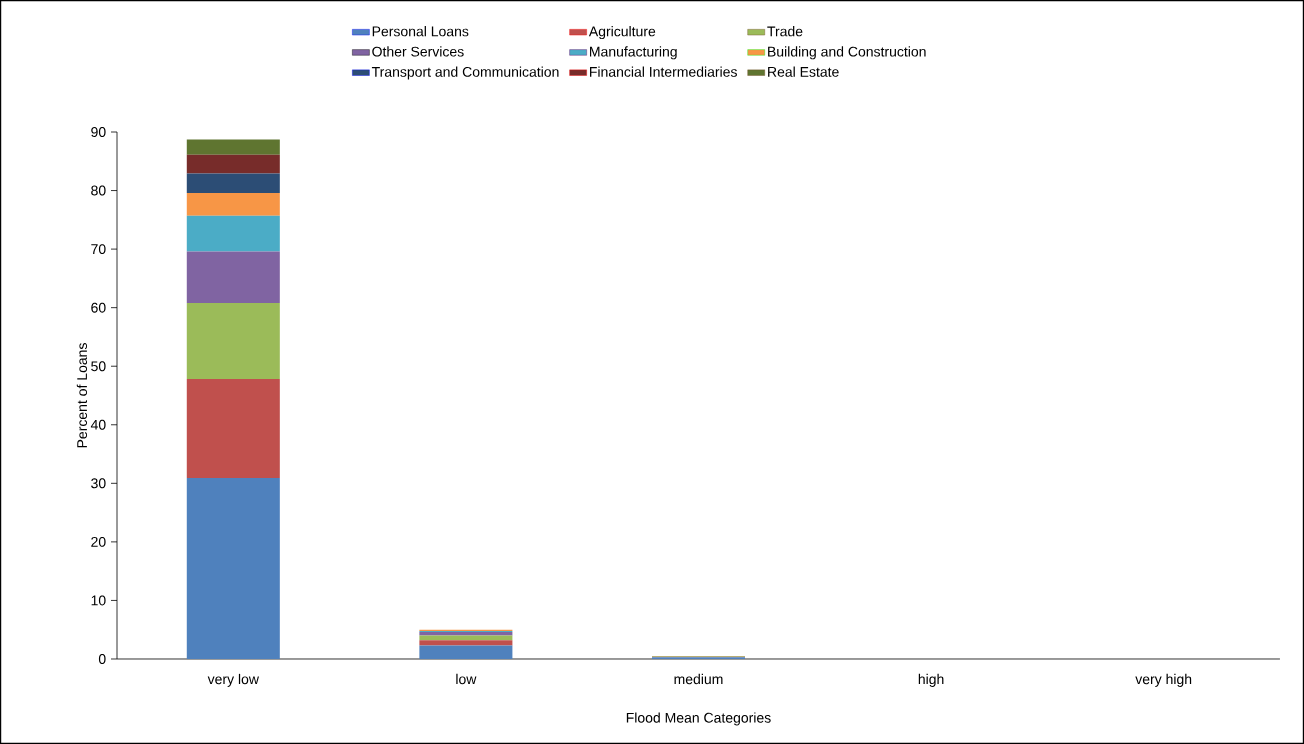  What do you see at coordinates (465, 73) in the screenshot?
I see `legend-label: Transport and Communication` at bounding box center [465, 73].